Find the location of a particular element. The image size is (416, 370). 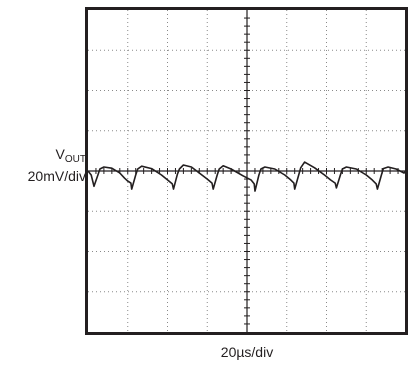

channel-label: VOUT 20mV/div is located at coordinates (57, 165).